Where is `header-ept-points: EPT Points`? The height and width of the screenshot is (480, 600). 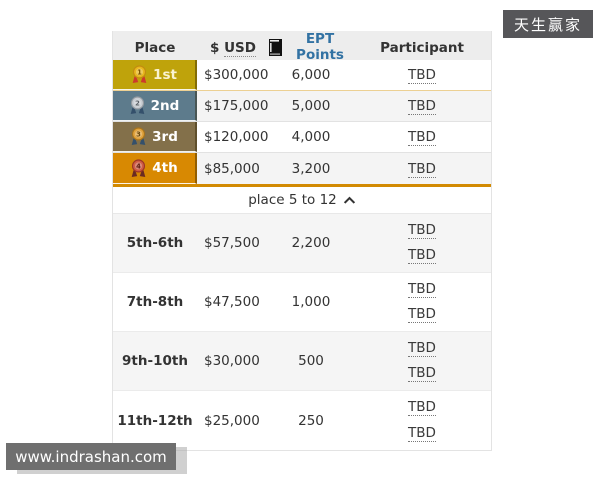
header-ept-points: EPT Points is located at coordinates (311, 47).